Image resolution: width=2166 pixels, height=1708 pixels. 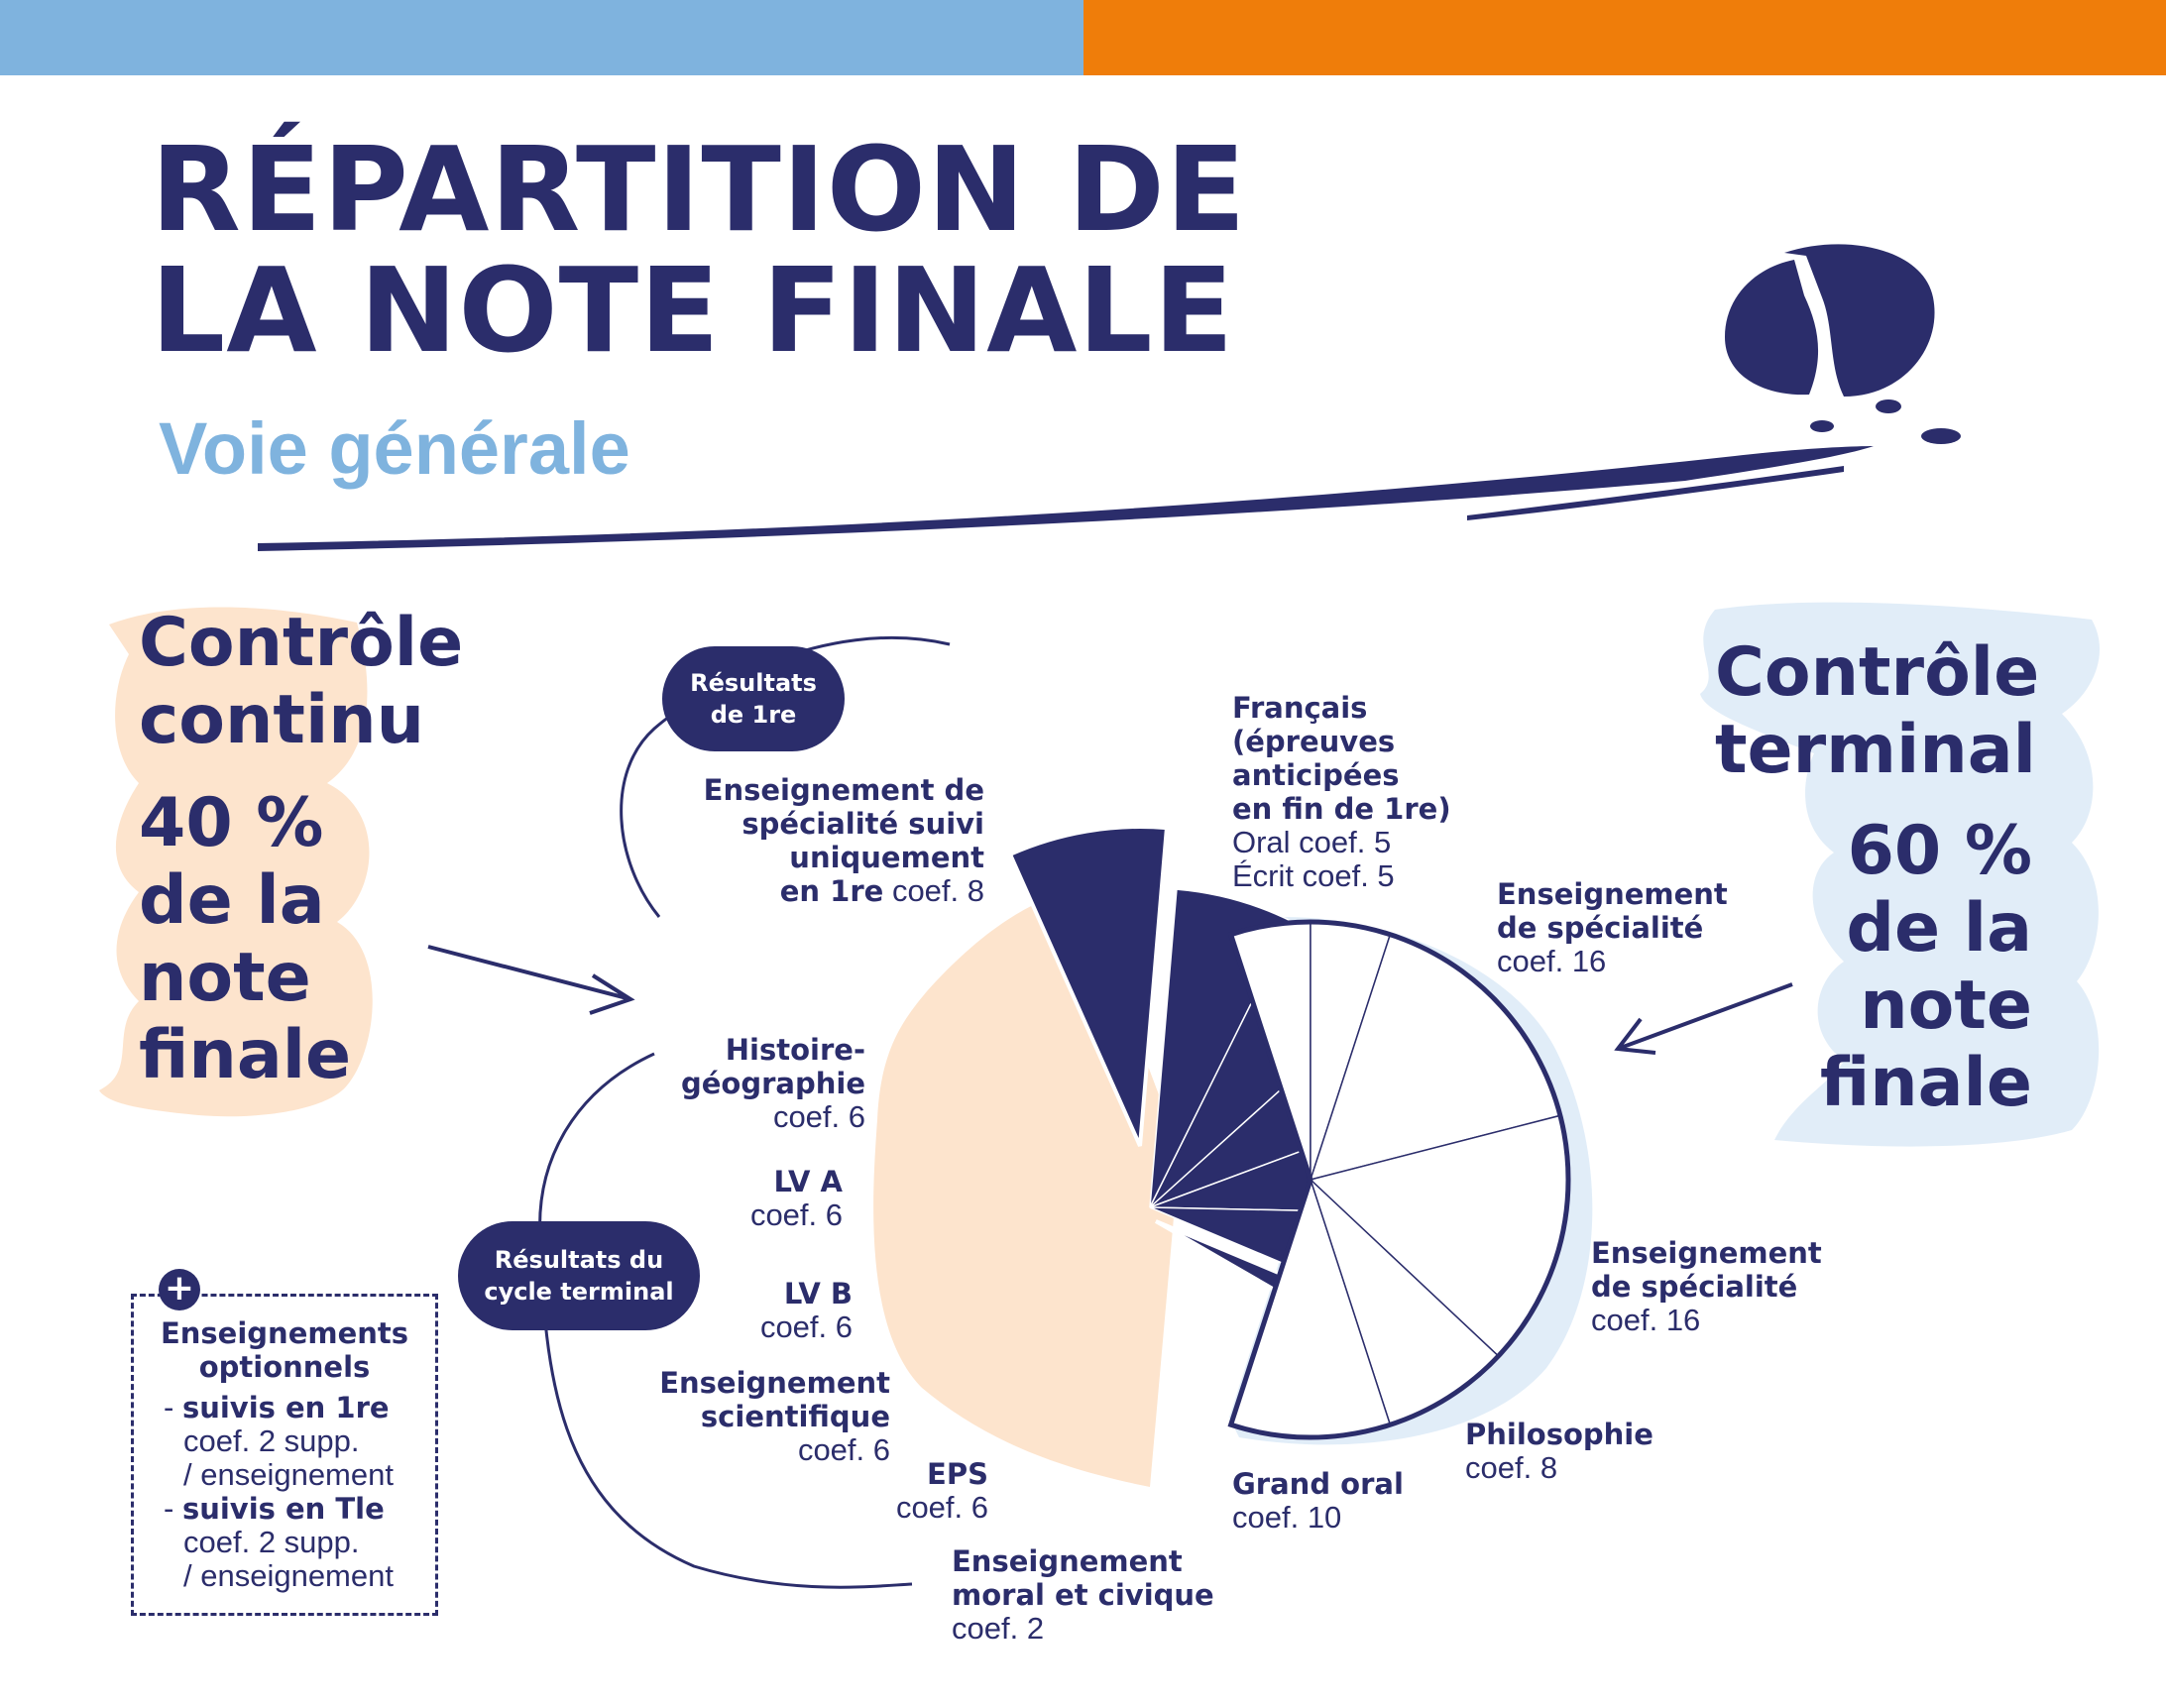 What do you see at coordinates (1316, 775) in the screenshot?
I see `fr-l3: anticipées` at bounding box center [1316, 775].